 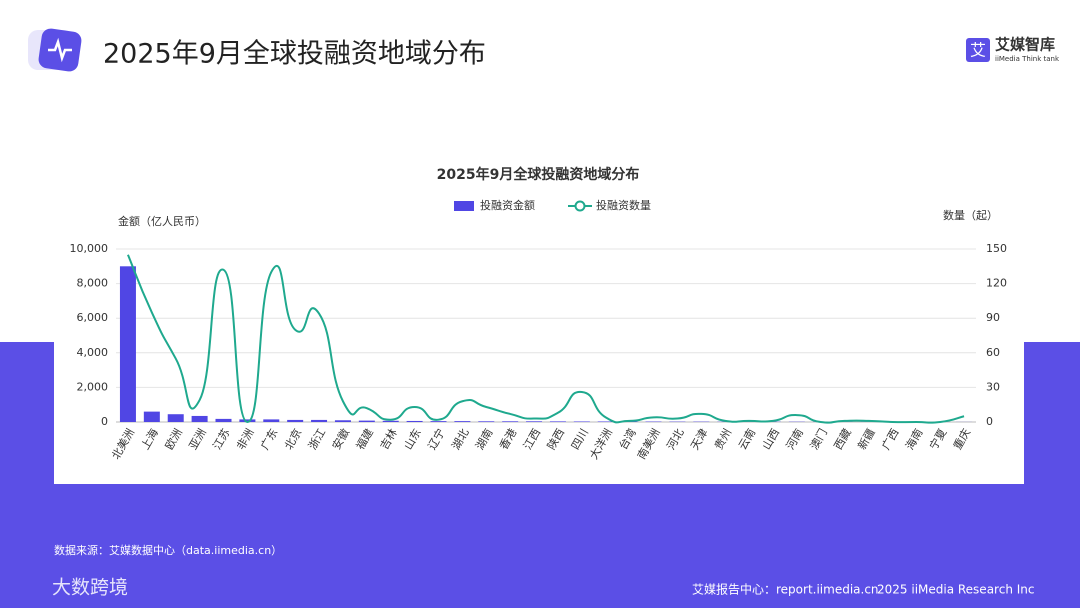 What do you see at coordinates (993, 317) in the screenshot?
I see `y2-tick-label: 90` at bounding box center [993, 317].